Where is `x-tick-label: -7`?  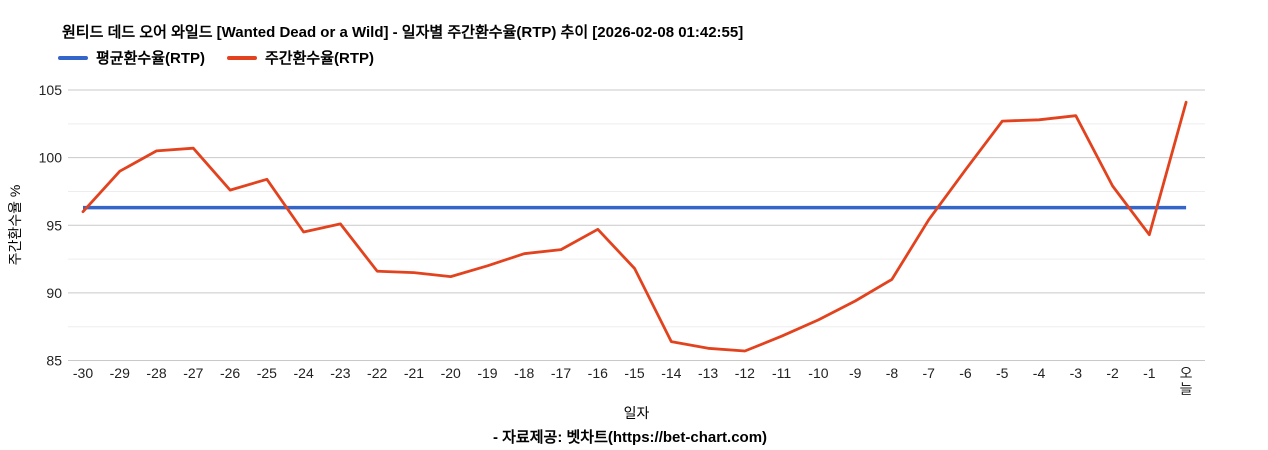 x-tick-label: -7 is located at coordinates (928, 373).